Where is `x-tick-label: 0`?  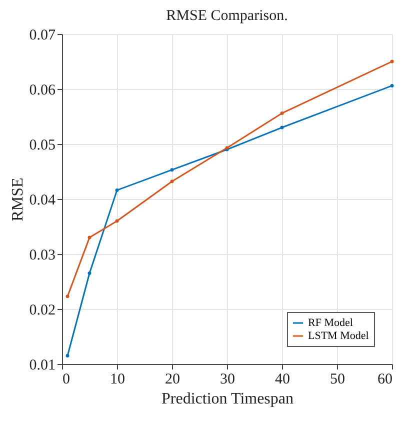 x-tick-label: 0 is located at coordinates (66, 380).